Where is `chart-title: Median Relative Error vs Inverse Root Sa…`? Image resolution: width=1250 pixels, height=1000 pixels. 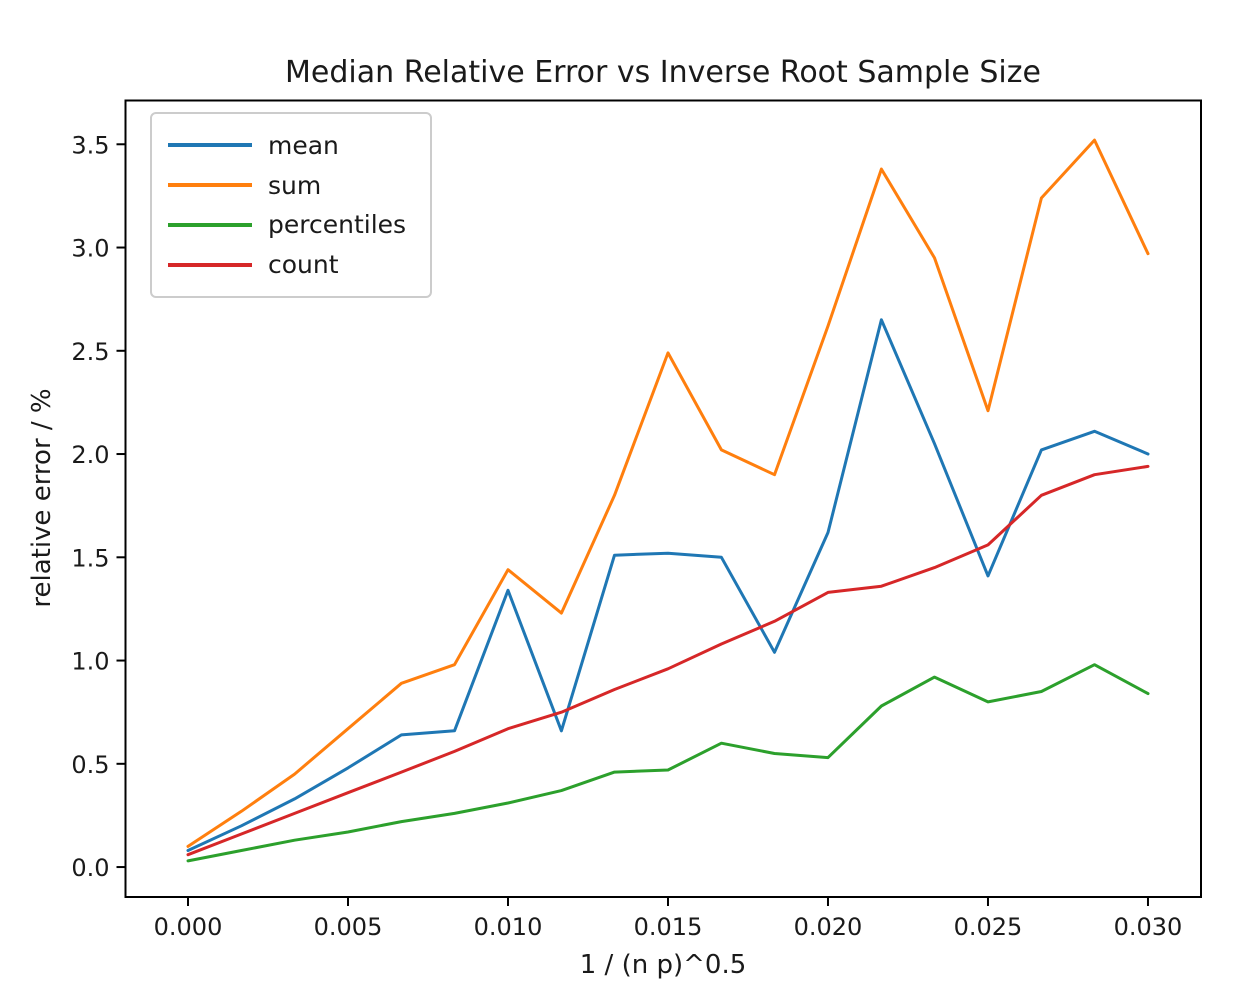
chart-title: Median Relative Error vs Inverse Root Sa… is located at coordinates (663, 72).